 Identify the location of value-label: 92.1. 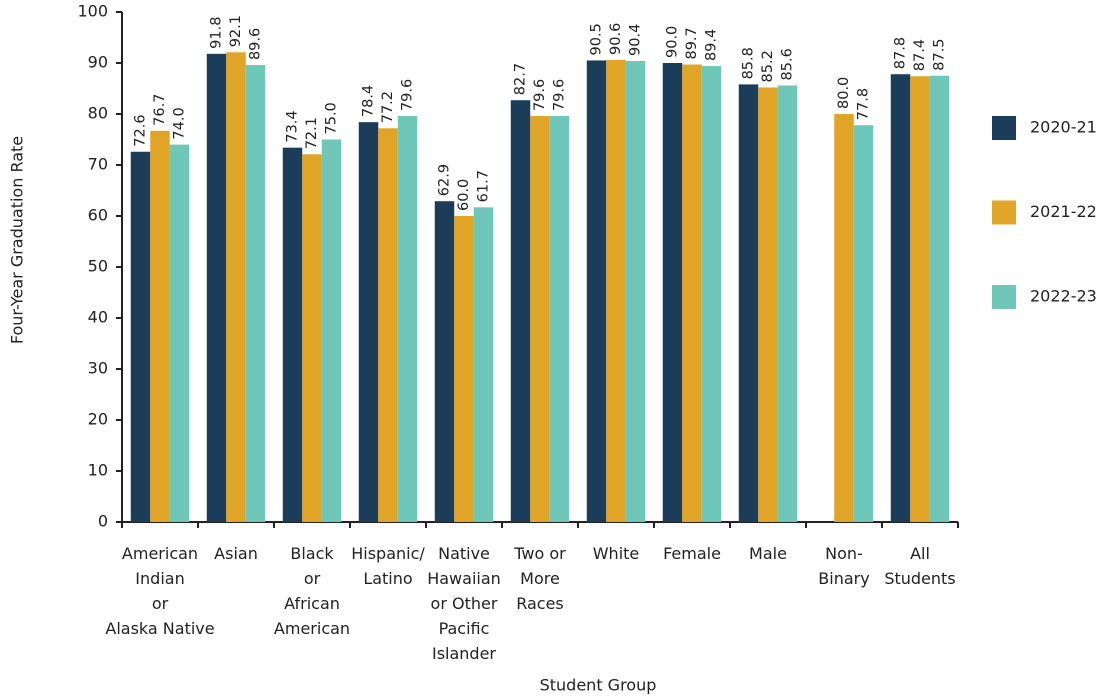
(236, 31).